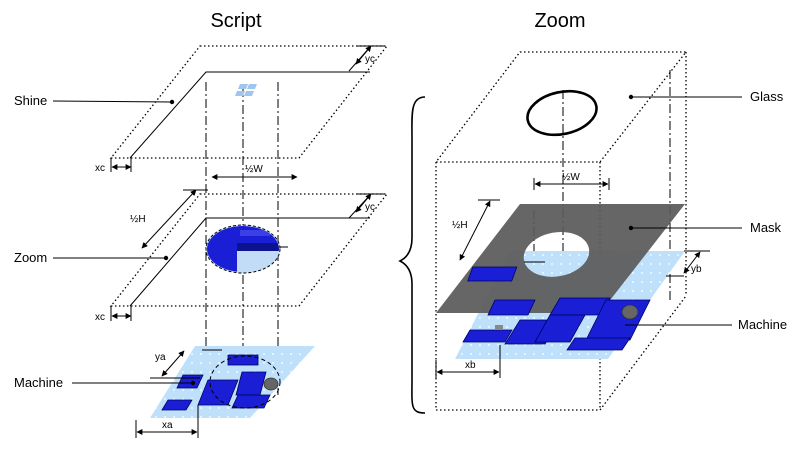 The height and width of the screenshot is (454, 800). What do you see at coordinates (30, 257) in the screenshot?
I see `label-zoom-left: Zoom` at bounding box center [30, 257].